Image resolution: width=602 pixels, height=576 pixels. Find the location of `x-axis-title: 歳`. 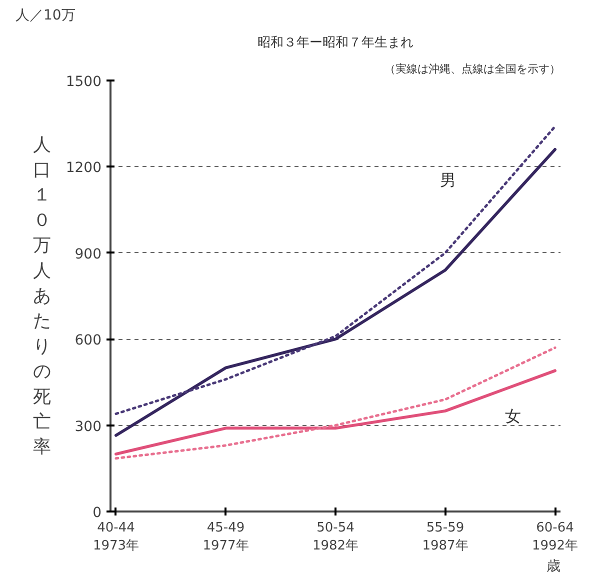

x-axis-title: 歳 is located at coordinates (553, 566).